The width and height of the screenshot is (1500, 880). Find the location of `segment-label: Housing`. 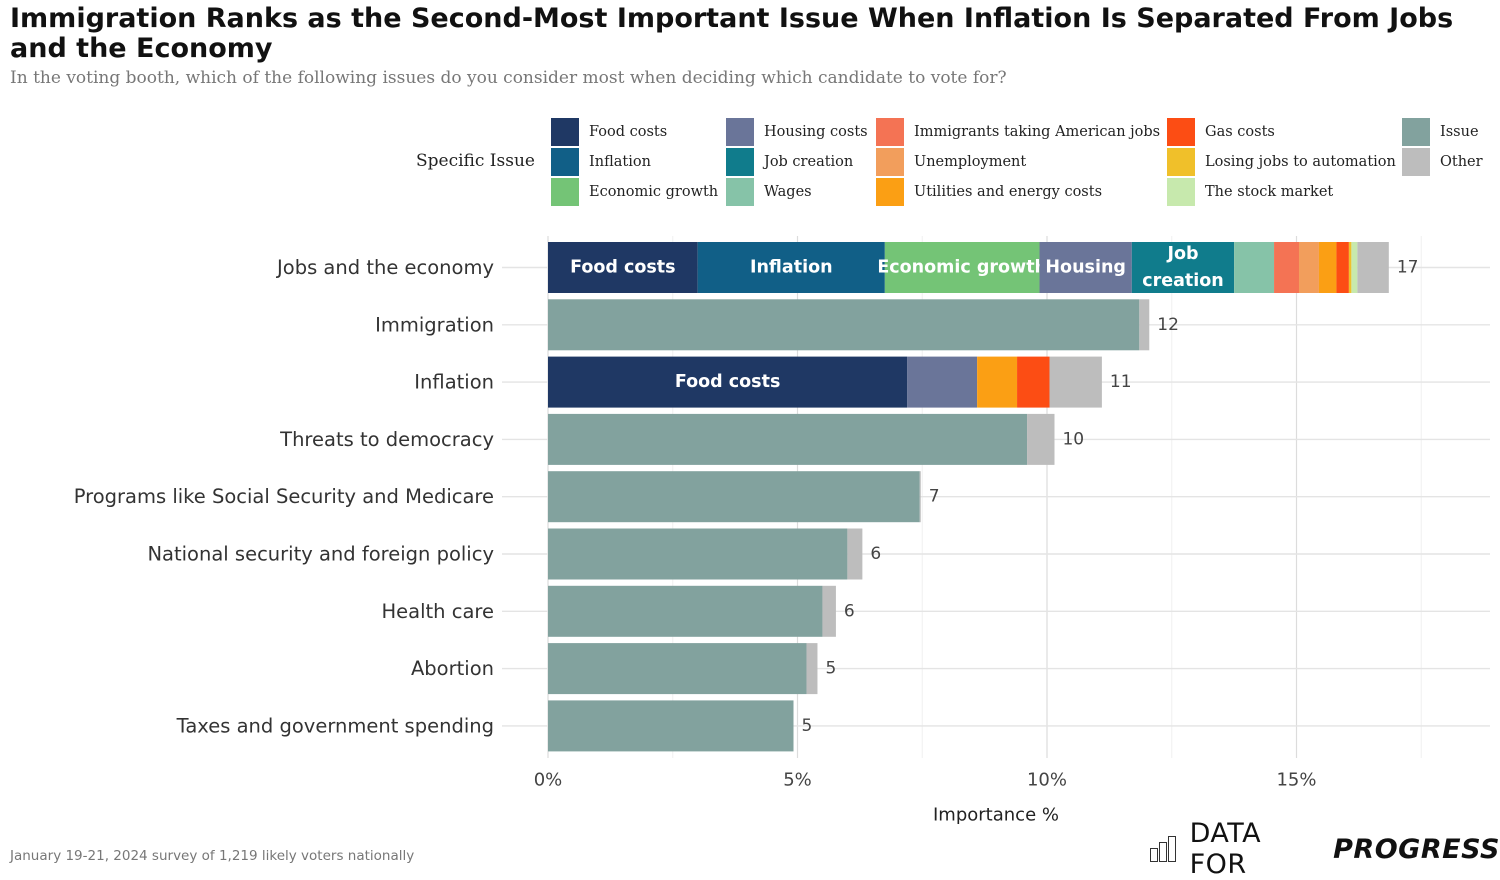

segment-label: Housing is located at coordinates (1085, 268).